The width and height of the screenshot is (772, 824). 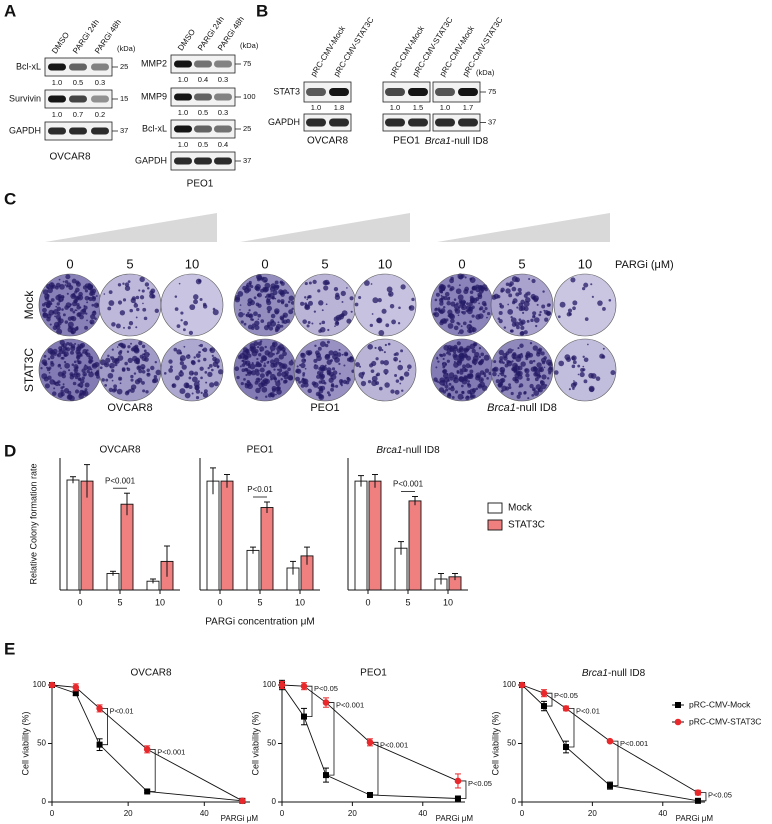 I want to click on bar, so click(x=415, y=545).